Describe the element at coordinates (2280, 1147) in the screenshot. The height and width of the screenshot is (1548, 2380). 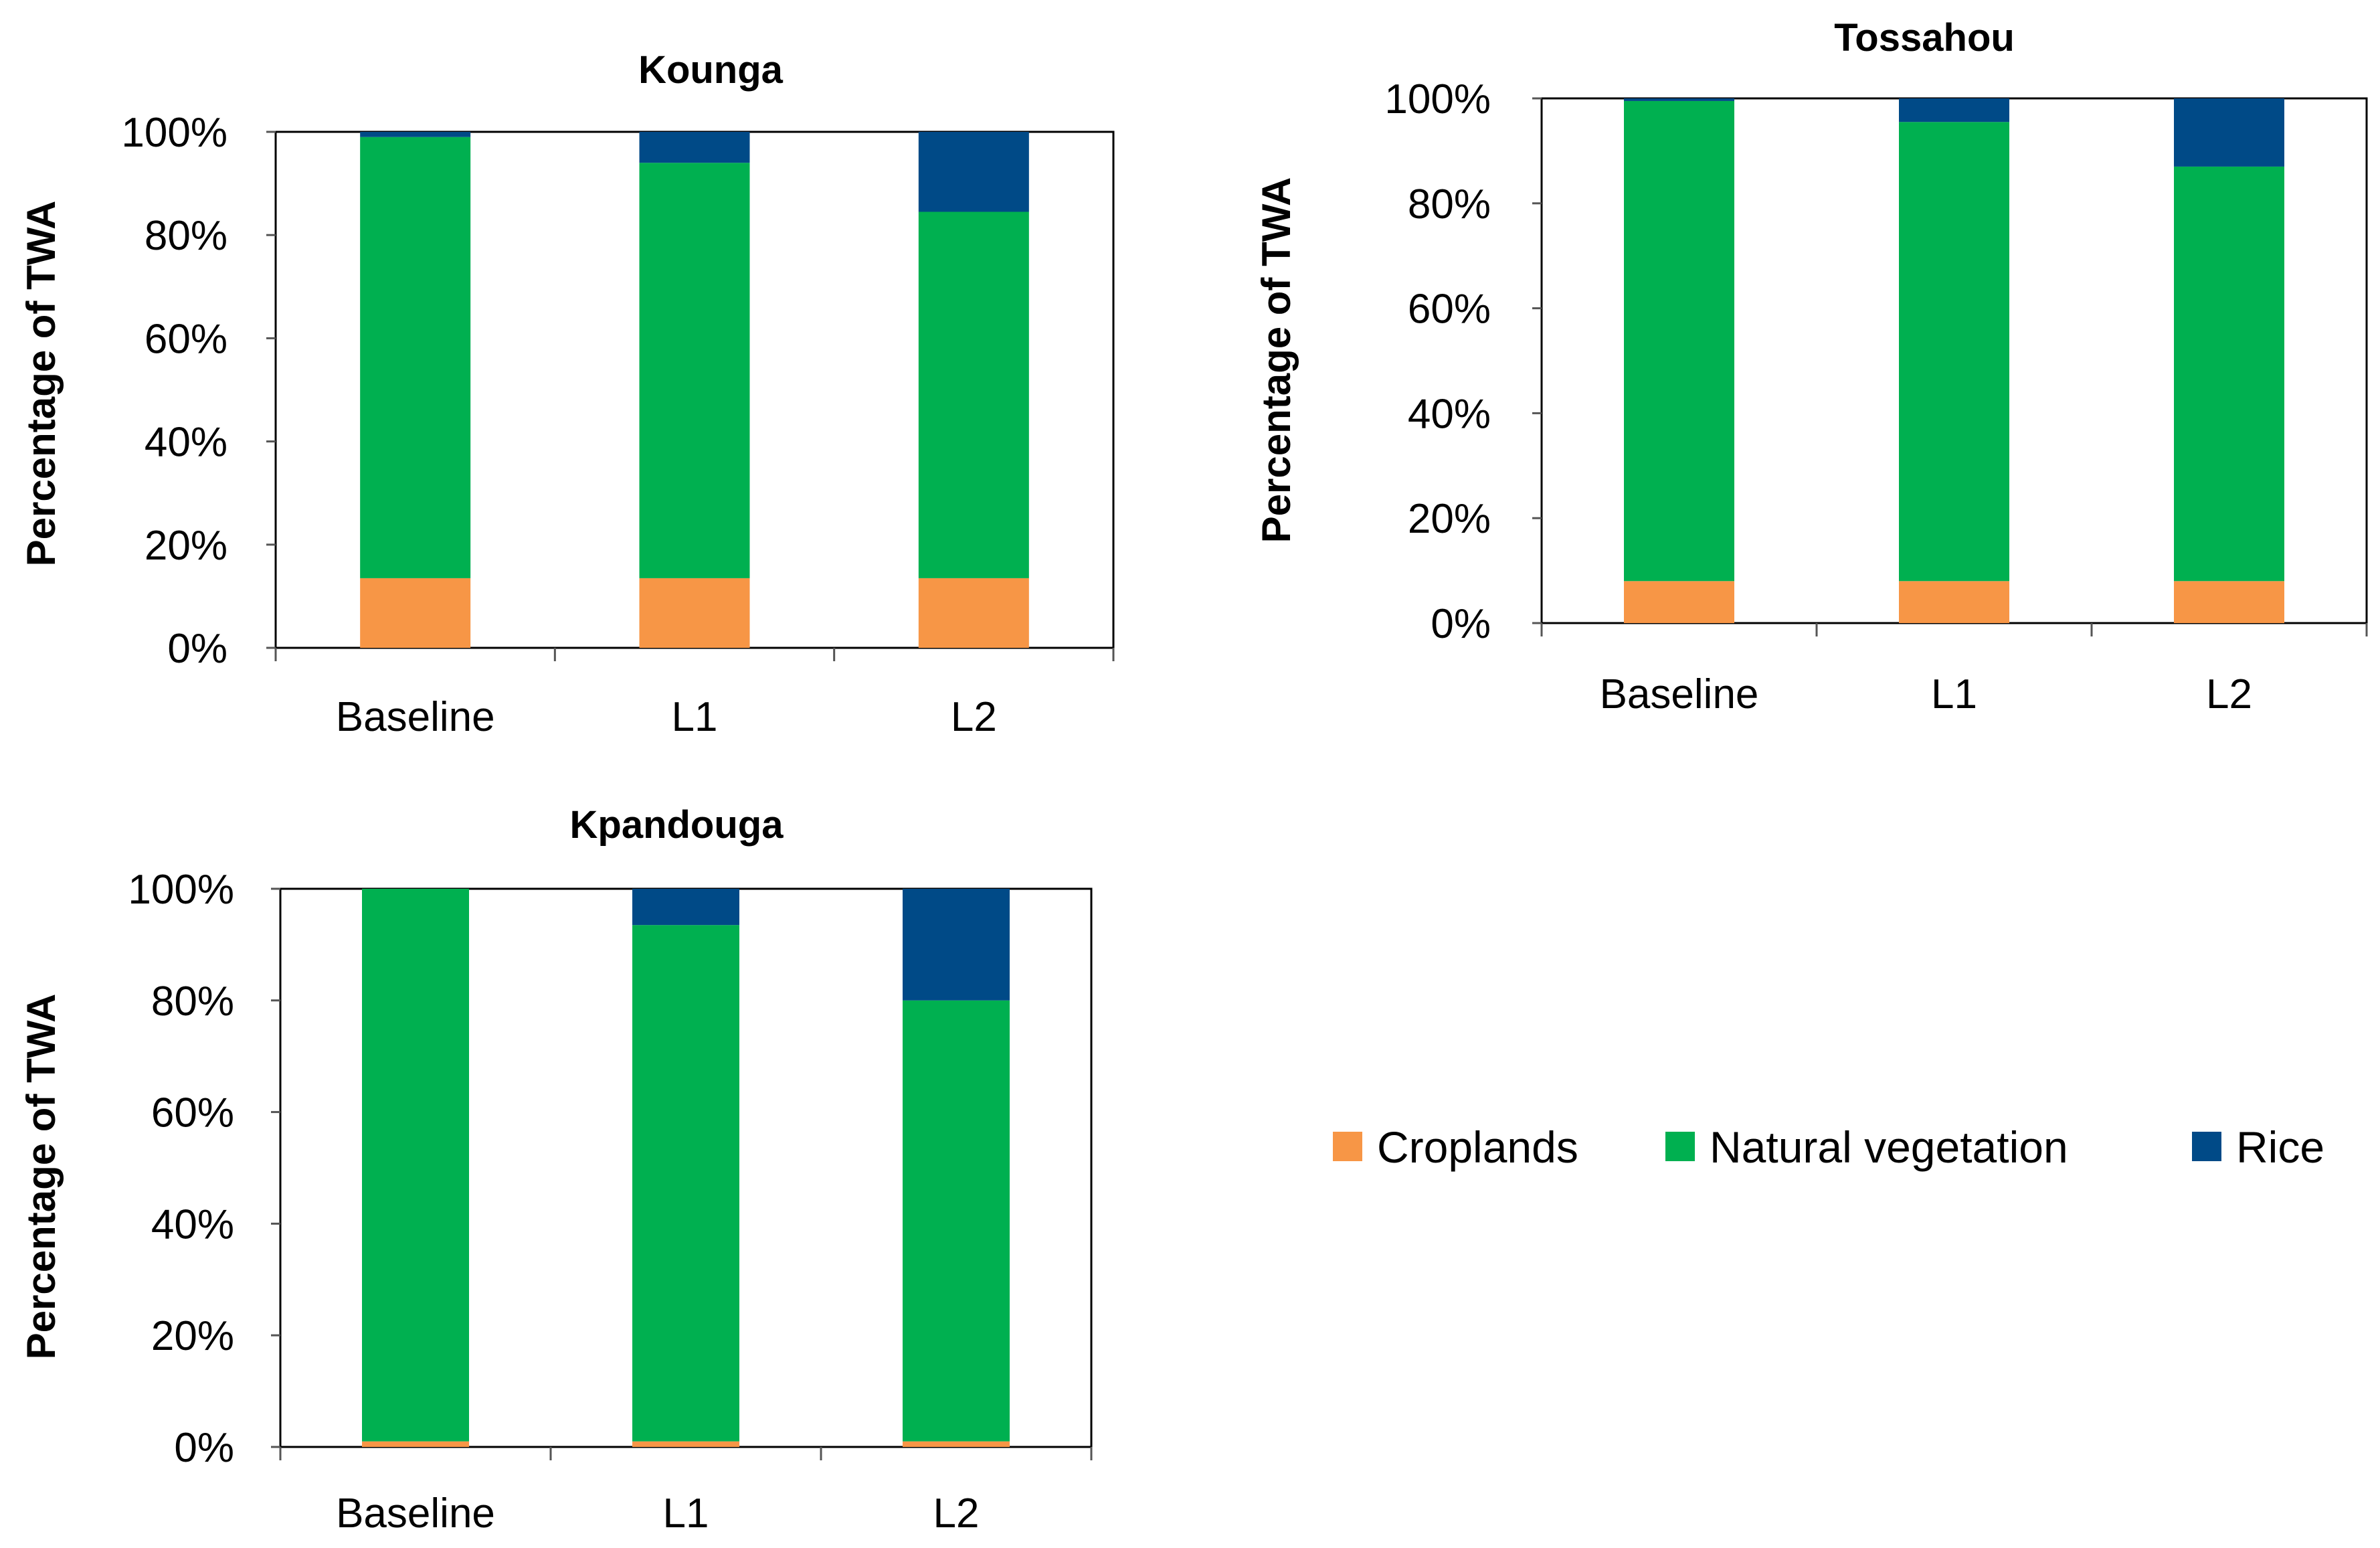
I see `legend-label: Rice` at that location.